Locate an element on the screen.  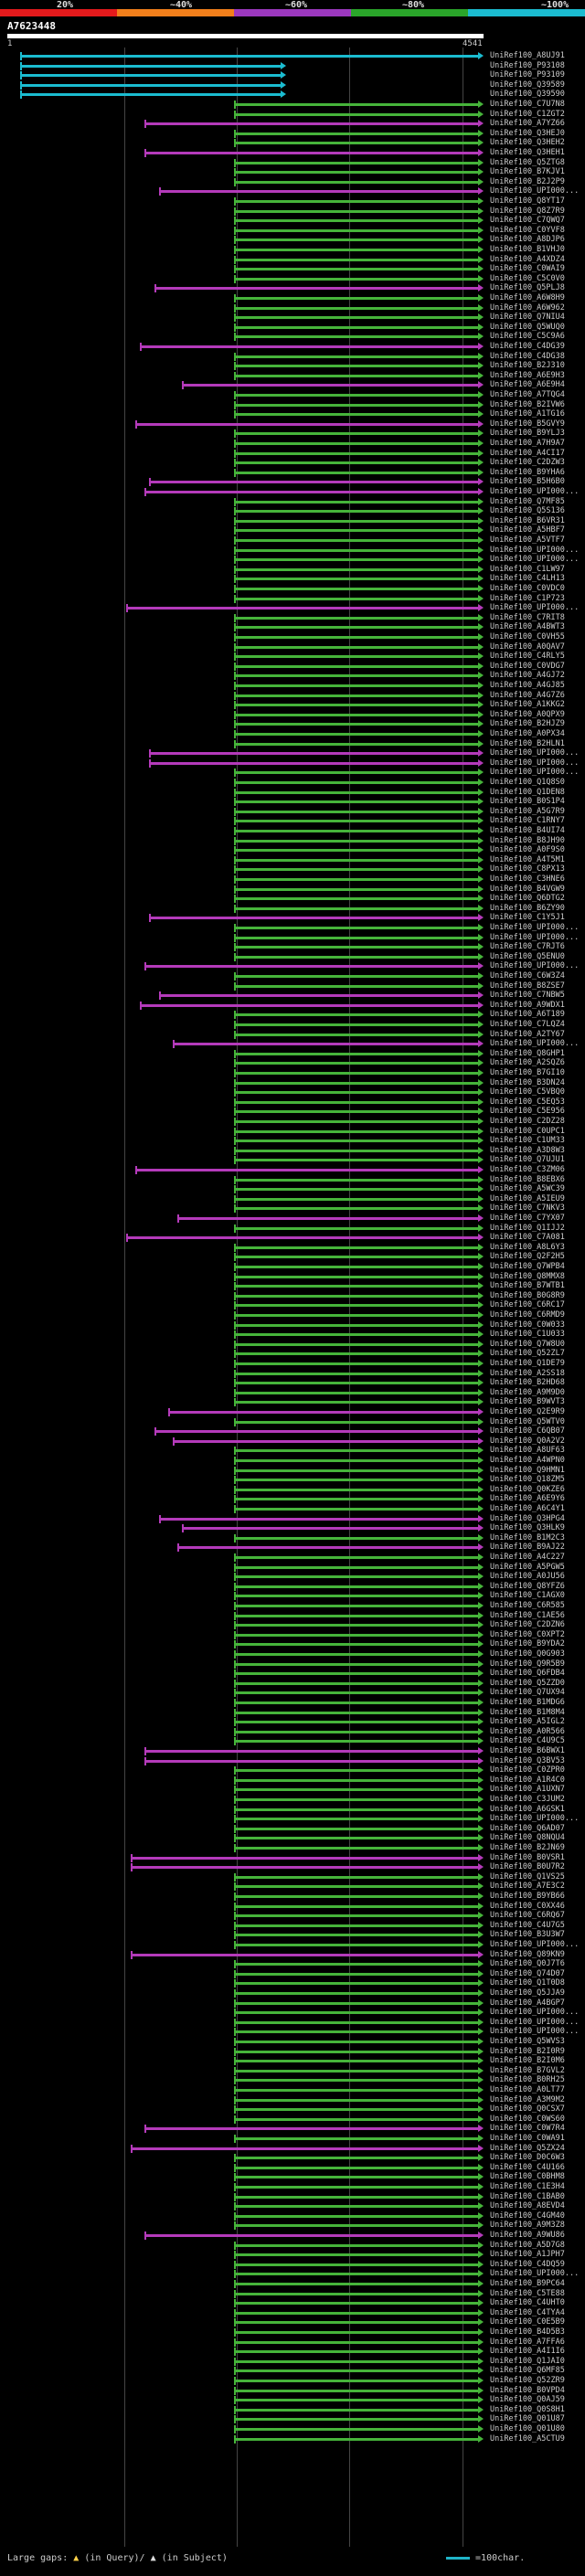
hit-label: UniRef100_B3DN24 is located at coordinates (528, 1082).